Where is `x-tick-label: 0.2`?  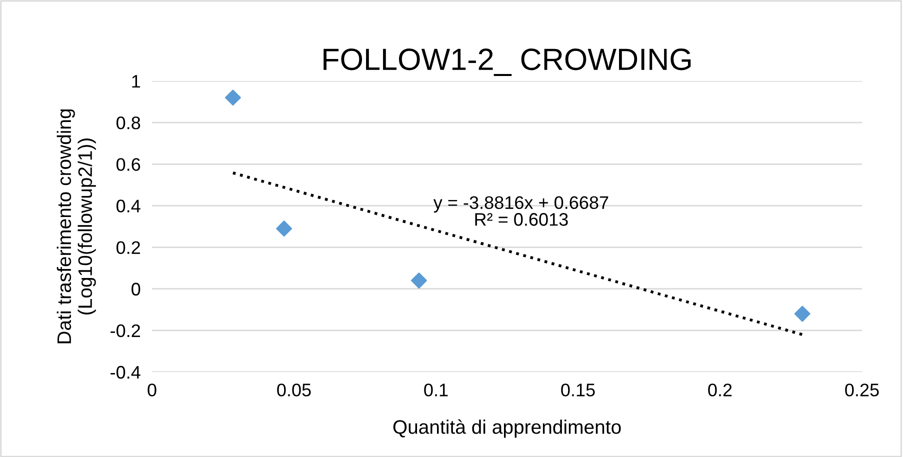
x-tick-label: 0.2 is located at coordinates (720, 390).